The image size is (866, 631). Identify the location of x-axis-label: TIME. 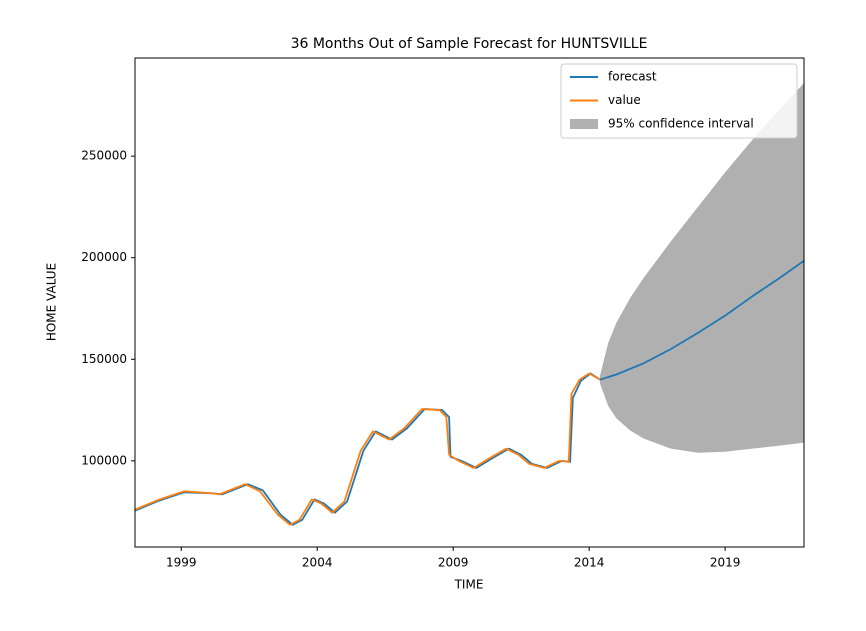
(469, 585).